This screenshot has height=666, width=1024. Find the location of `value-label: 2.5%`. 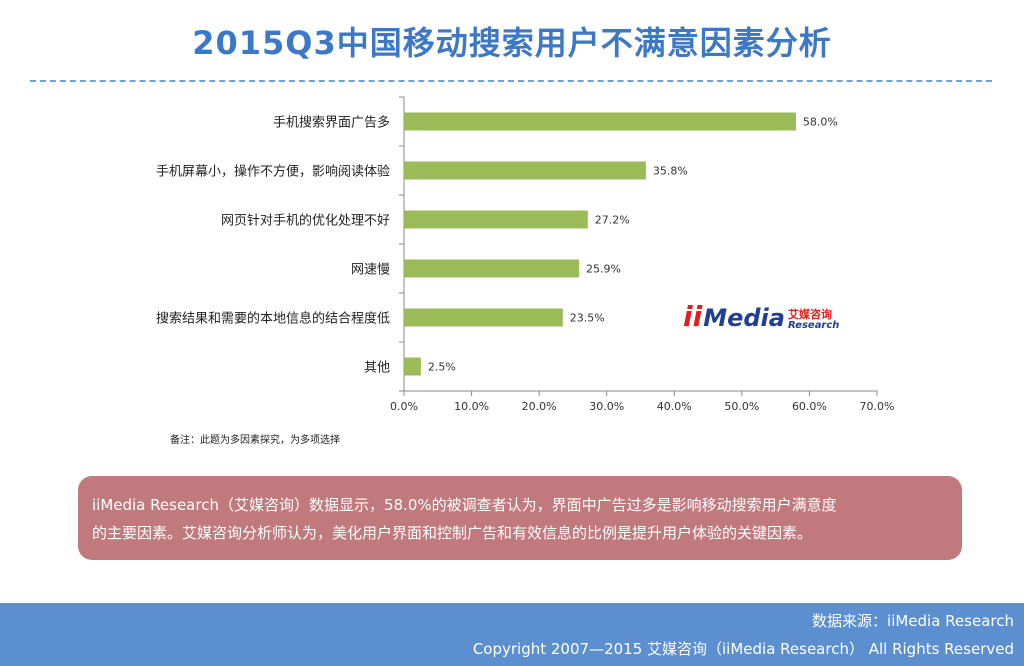

value-label: 2.5% is located at coordinates (442, 367).